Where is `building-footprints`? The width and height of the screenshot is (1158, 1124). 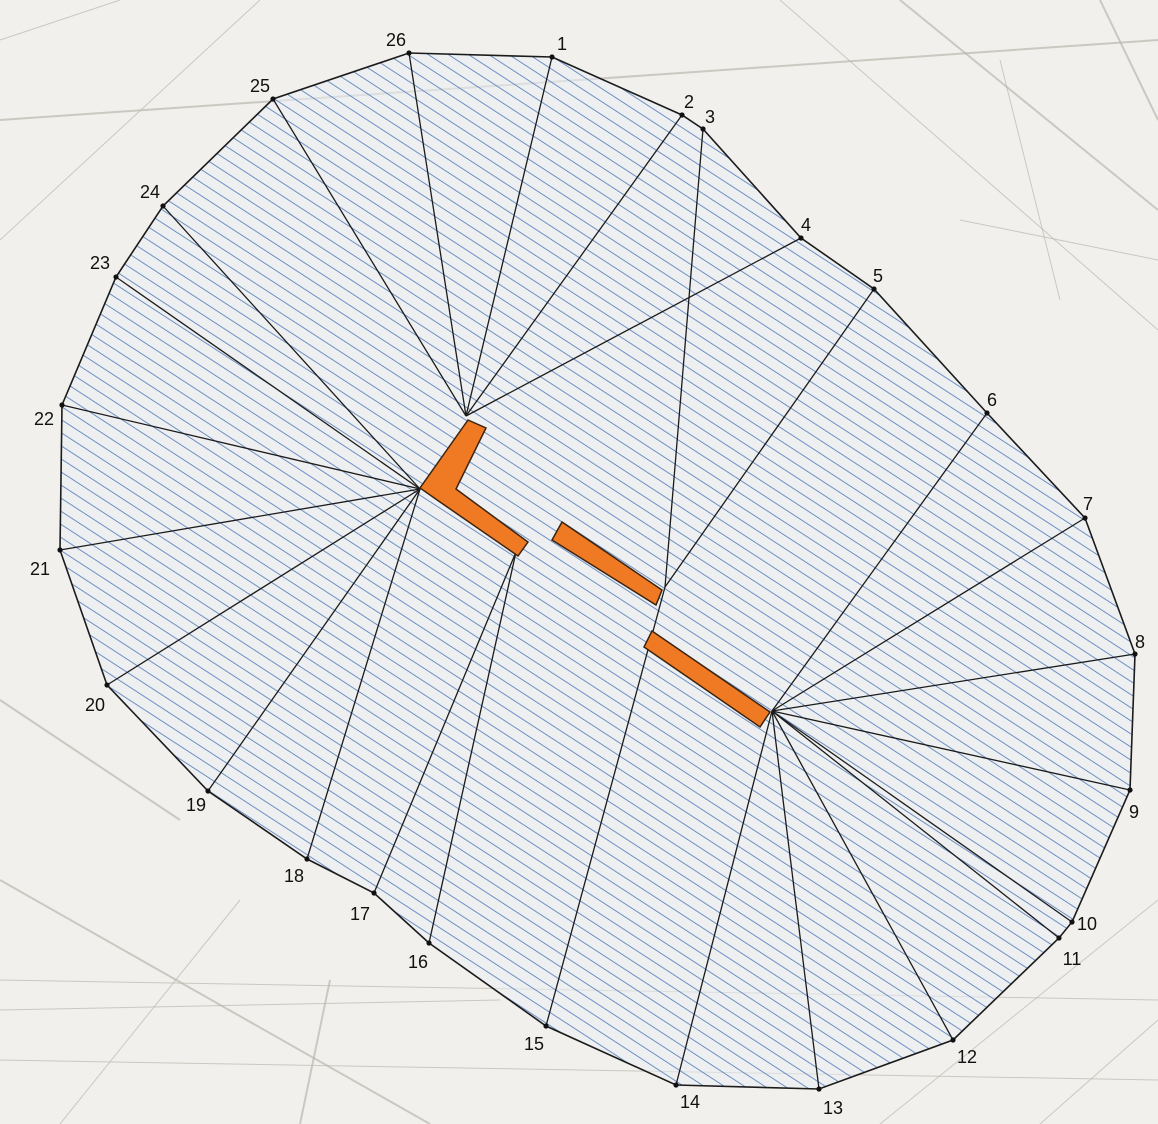
building-footprints is located at coordinates (595, 574).